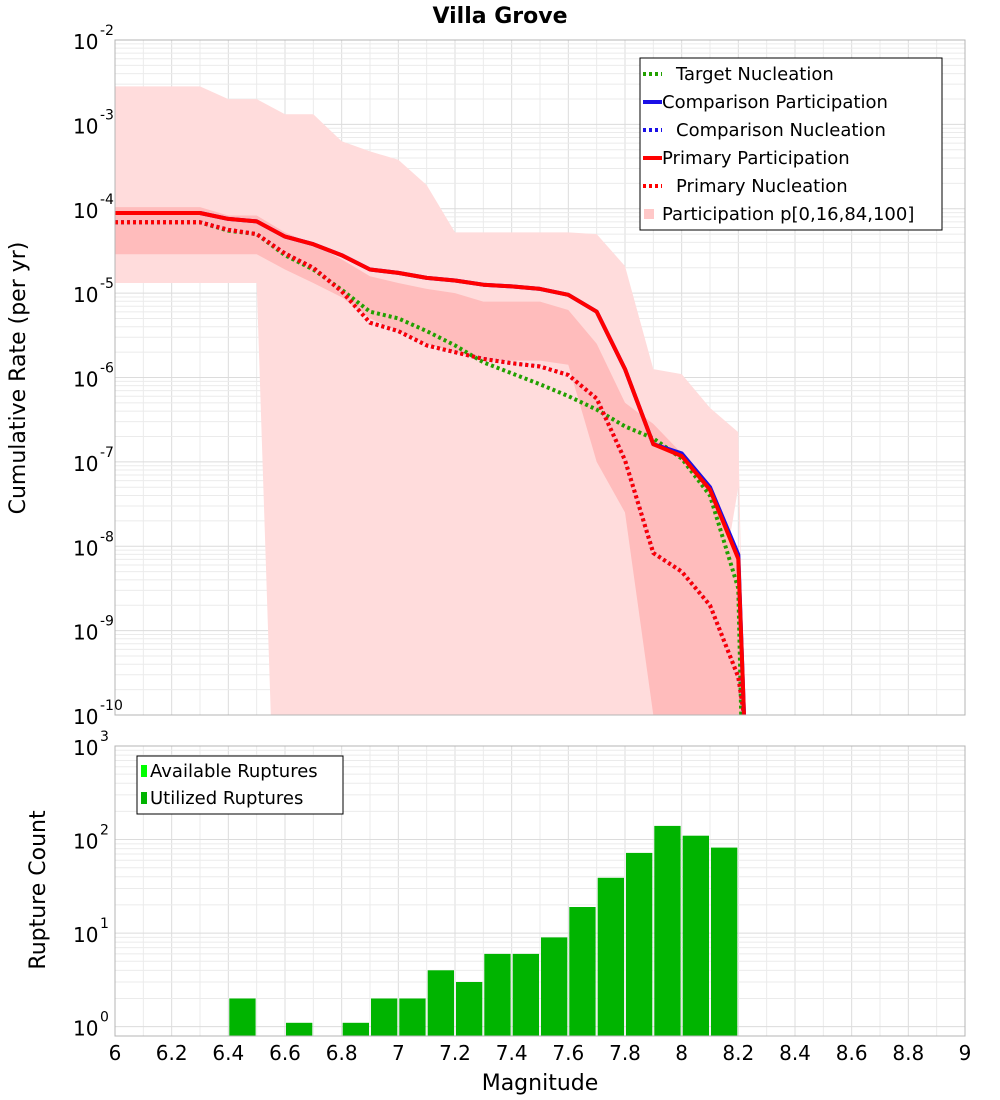  What do you see at coordinates (779, 214) in the screenshot?
I see `legend-item: Participation p[0,16,84,100]` at bounding box center [779, 214].